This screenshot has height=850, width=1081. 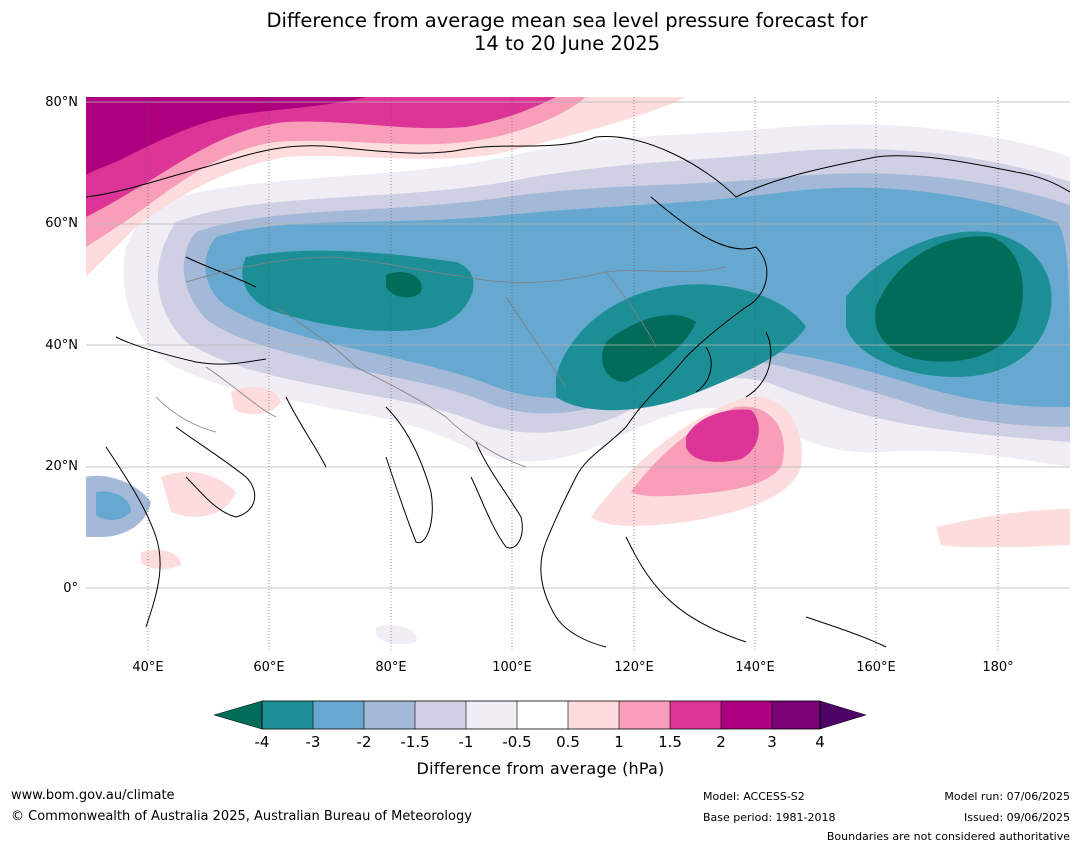 What do you see at coordinates (391, 667) in the screenshot?
I see `lon-label-80e: 80°E` at bounding box center [391, 667].